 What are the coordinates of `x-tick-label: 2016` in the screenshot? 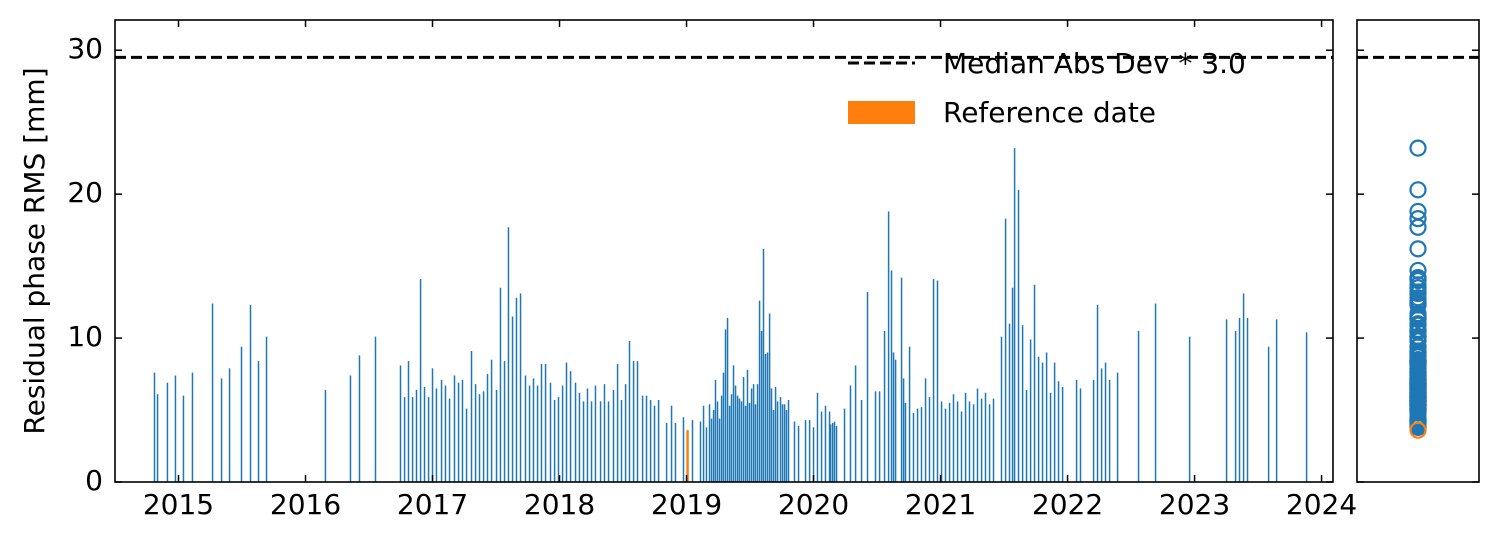 It's located at (305, 504).